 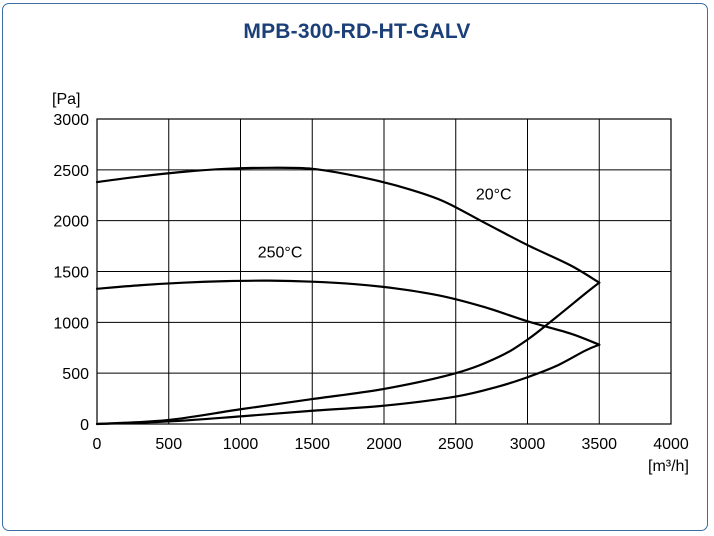 What do you see at coordinates (494, 194) in the screenshot?
I see `curve-label: 20°C` at bounding box center [494, 194].